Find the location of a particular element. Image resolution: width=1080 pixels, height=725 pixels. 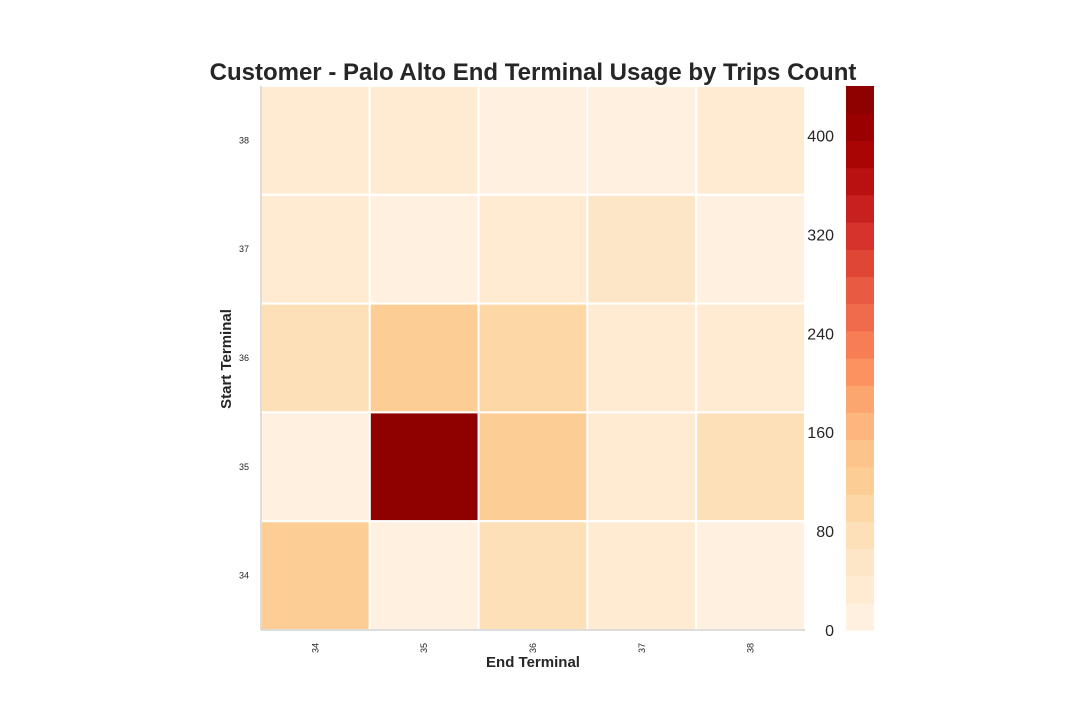

y-tick-label: 35 is located at coordinates (244, 467).